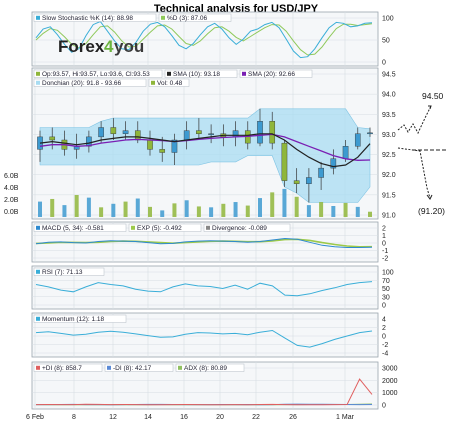  I want to click on forecast-annotation: 94.50 (91.20), so click(421, 153).